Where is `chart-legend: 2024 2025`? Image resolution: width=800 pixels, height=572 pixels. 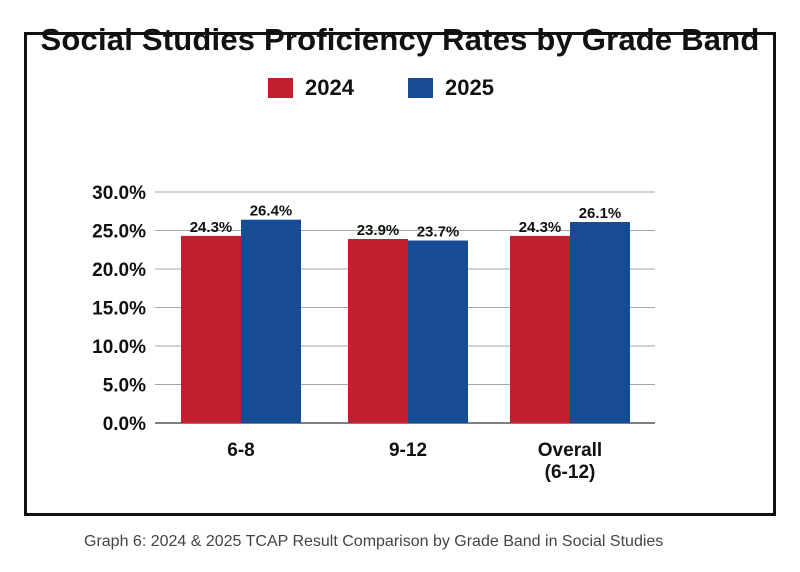 chart-legend: 2024 2025 is located at coordinates (400, 88).